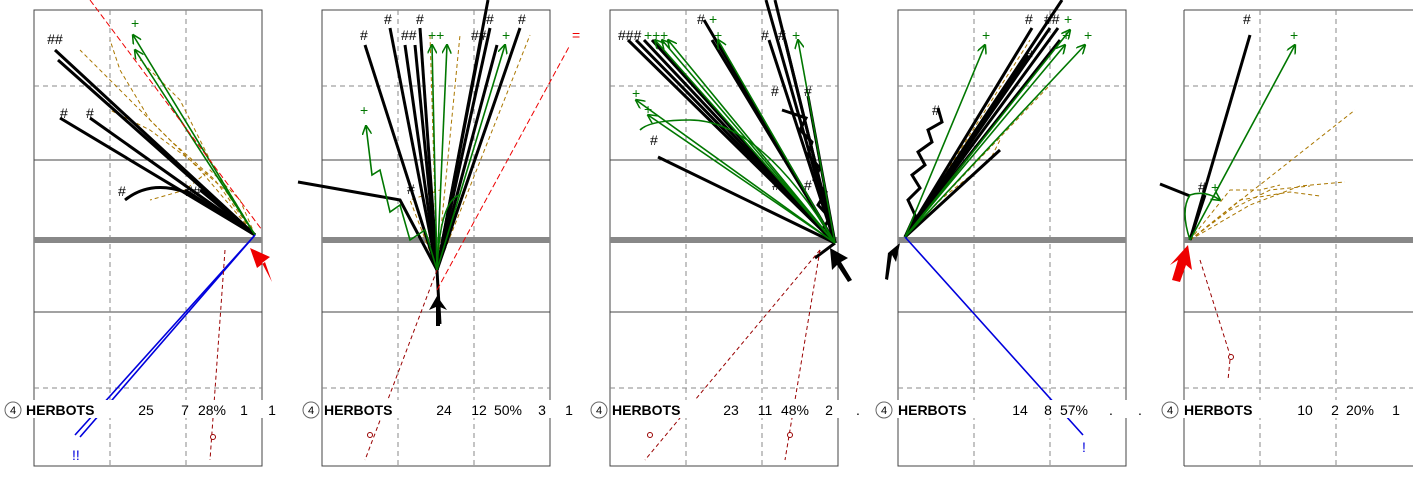 Image resolution: width=1413 pixels, height=477 pixels. What do you see at coordinates (646, 410) in the screenshot?
I see `panel-3-player-name: HERBOTS` at bounding box center [646, 410].